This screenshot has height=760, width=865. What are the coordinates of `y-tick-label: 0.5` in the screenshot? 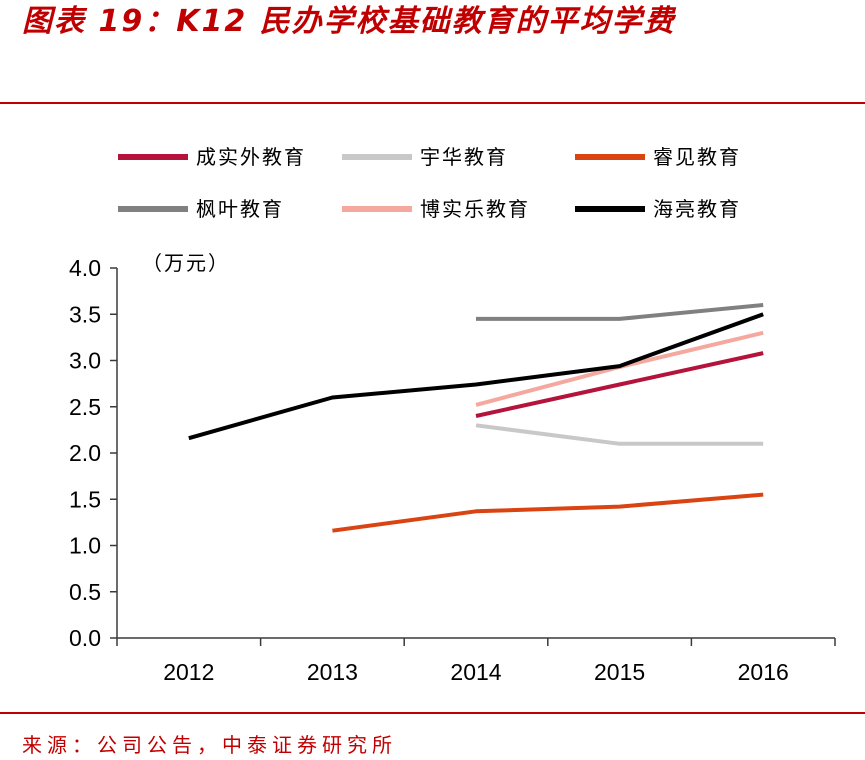 It's located at (85, 592).